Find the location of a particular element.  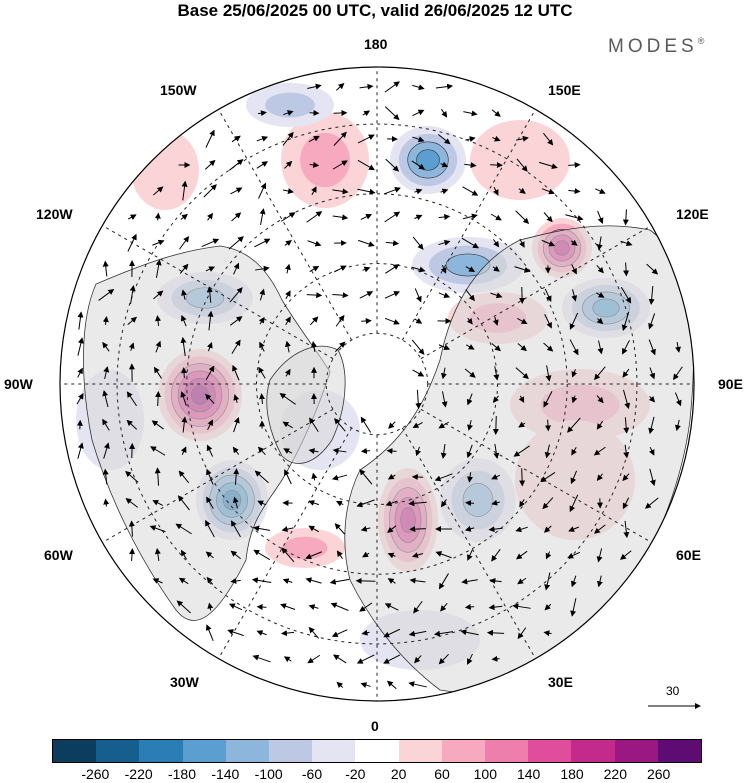

modes-logo: MODES® is located at coordinates (656, 47).